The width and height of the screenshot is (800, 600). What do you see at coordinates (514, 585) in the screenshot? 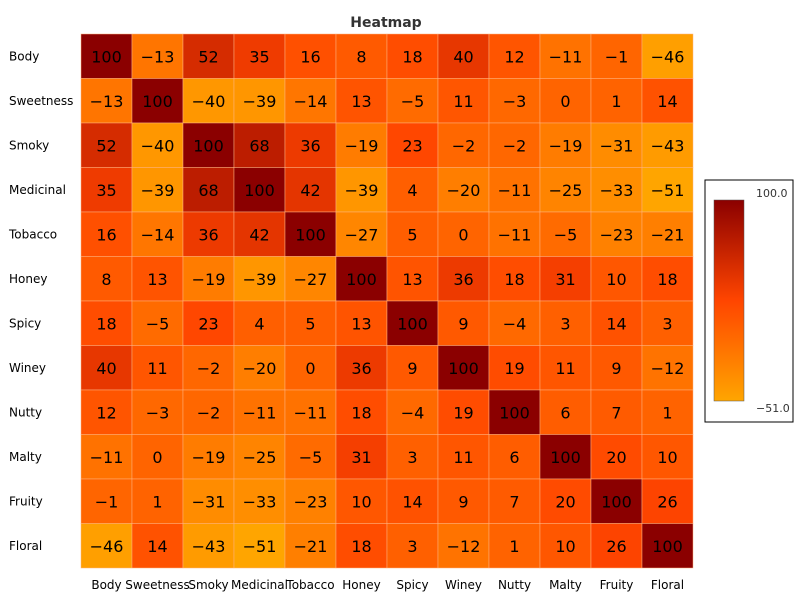
I see `column-label: Nutty` at bounding box center [514, 585].